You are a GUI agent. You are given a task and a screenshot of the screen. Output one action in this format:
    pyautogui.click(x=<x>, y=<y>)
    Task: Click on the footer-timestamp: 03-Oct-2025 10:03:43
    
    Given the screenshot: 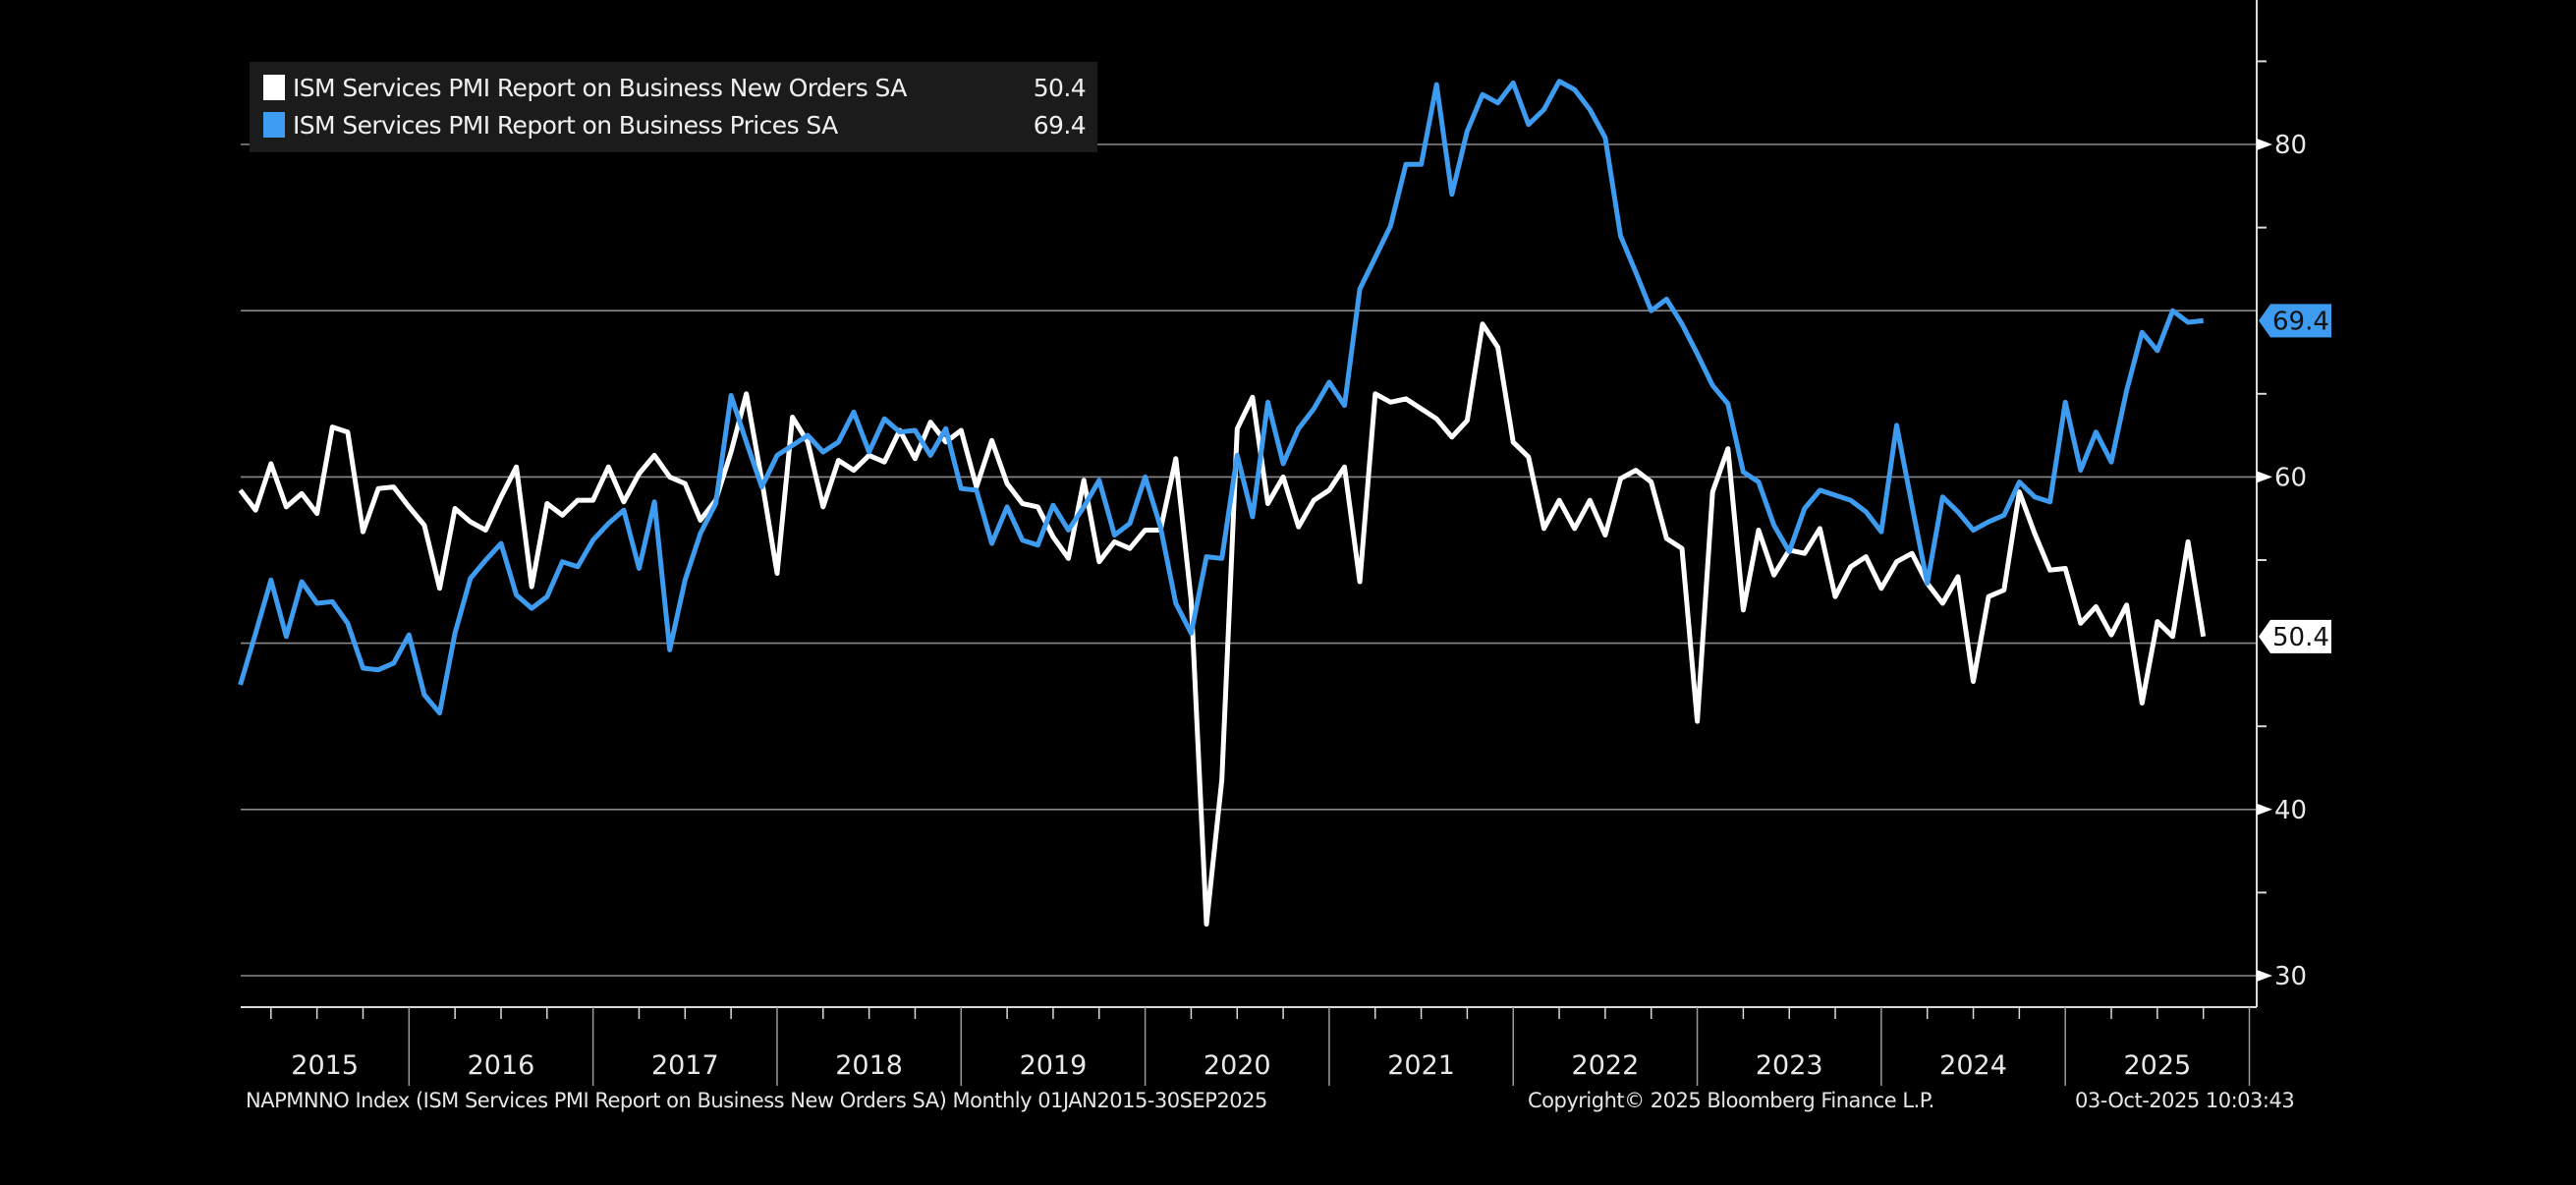 What is the action you would take?
    pyautogui.click(x=2185, y=1100)
    